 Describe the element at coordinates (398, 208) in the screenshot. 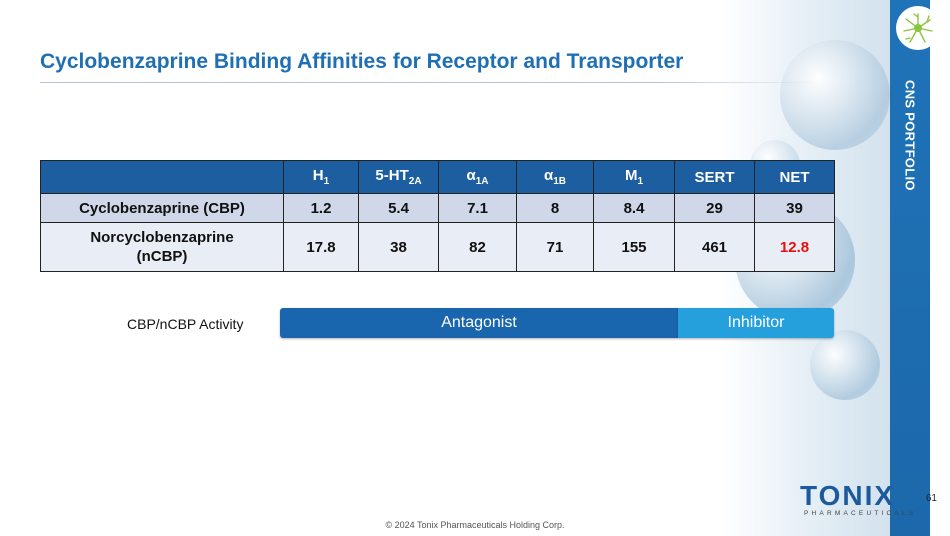

I see `table-cell: 5.4` at that location.